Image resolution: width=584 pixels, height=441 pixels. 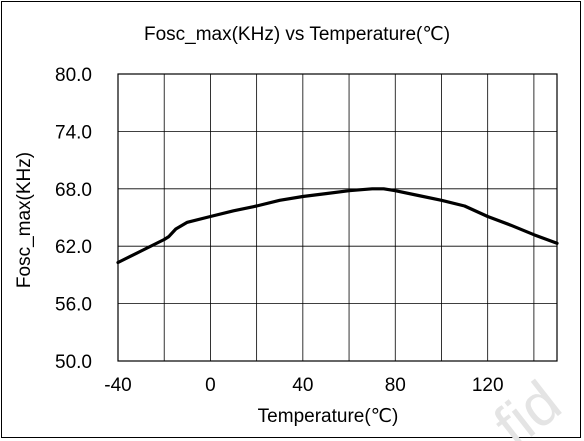 I want to click on x-tick-label: 0, so click(x=210, y=385).